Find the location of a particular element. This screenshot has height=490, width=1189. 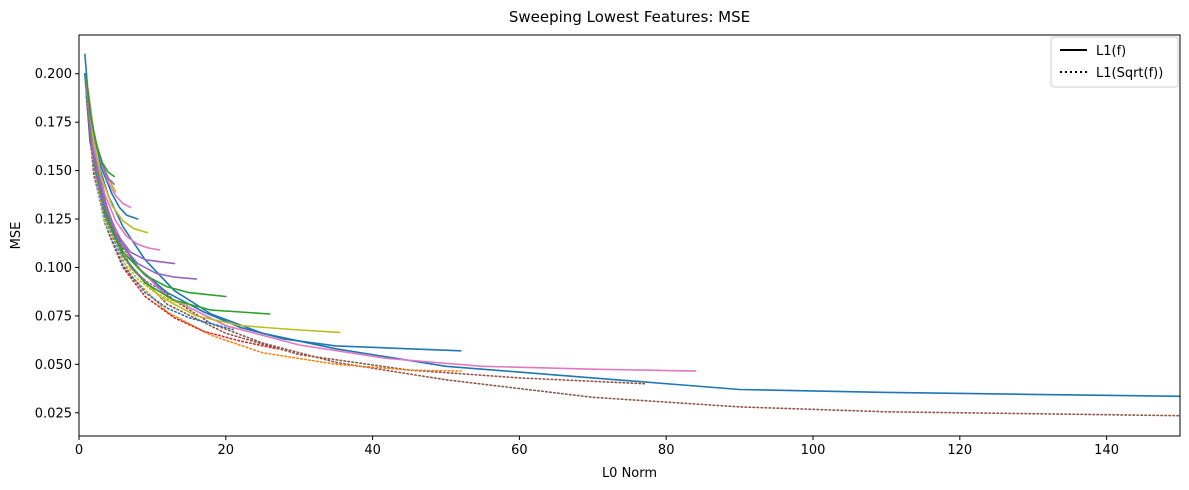

x-tick-label: 120 is located at coordinates (959, 450).